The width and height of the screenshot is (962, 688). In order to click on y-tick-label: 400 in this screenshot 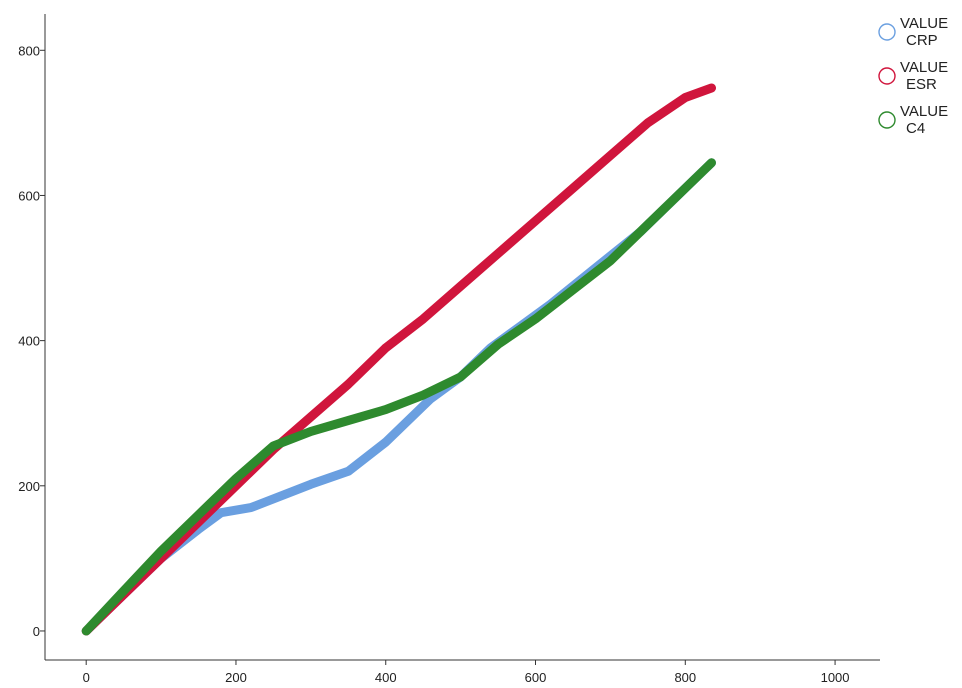, I will do `click(29, 341)`.